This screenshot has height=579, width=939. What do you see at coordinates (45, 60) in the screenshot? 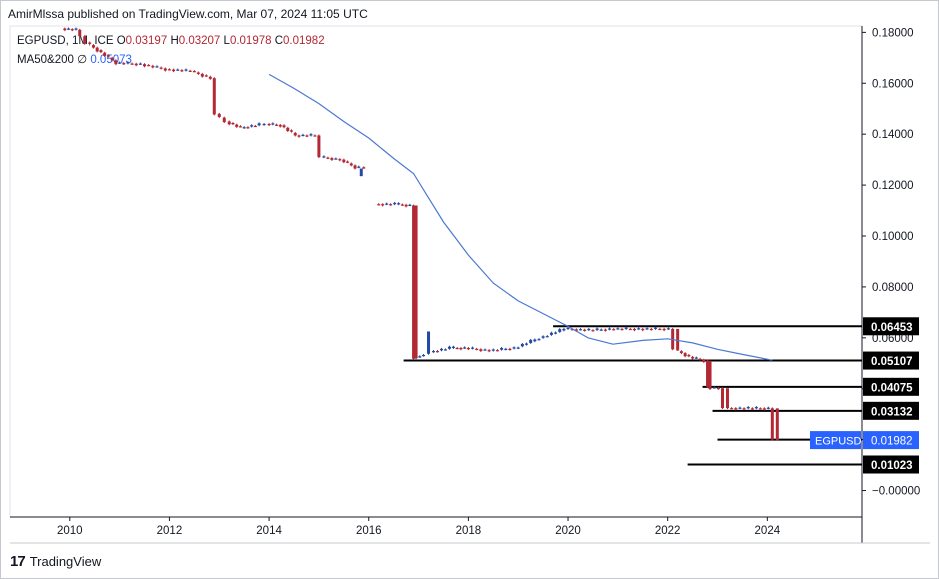
I see `ma-label: MA50&200` at bounding box center [45, 60].